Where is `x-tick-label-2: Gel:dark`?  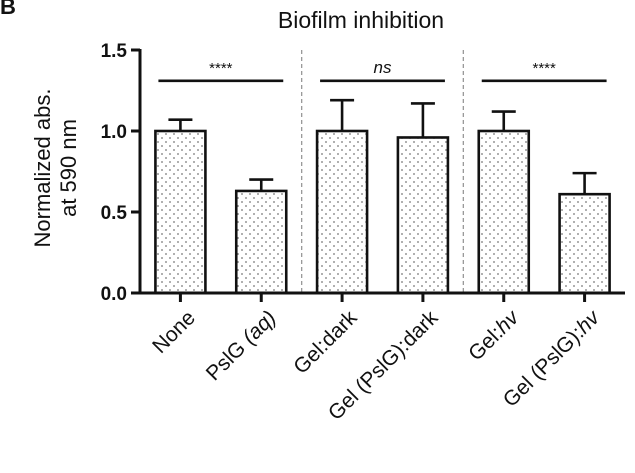 x-tick-label-2: Gel:dark is located at coordinates (325, 342).